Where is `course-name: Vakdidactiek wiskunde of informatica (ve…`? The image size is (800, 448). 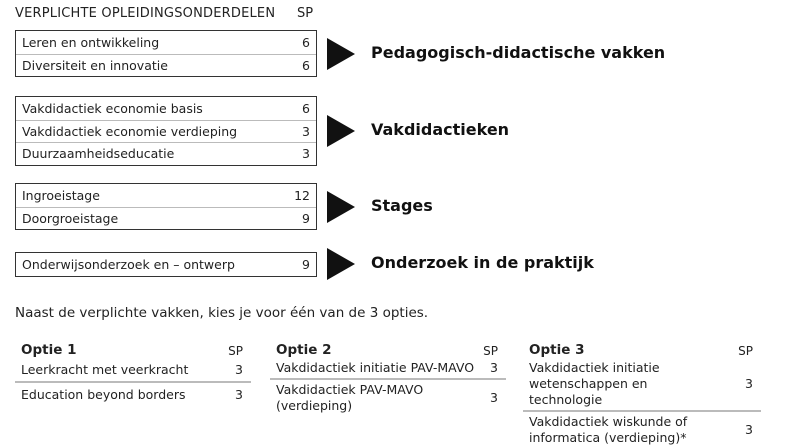 course-name: Vakdidactiek wiskunde of informatica (ve… is located at coordinates (608, 429).